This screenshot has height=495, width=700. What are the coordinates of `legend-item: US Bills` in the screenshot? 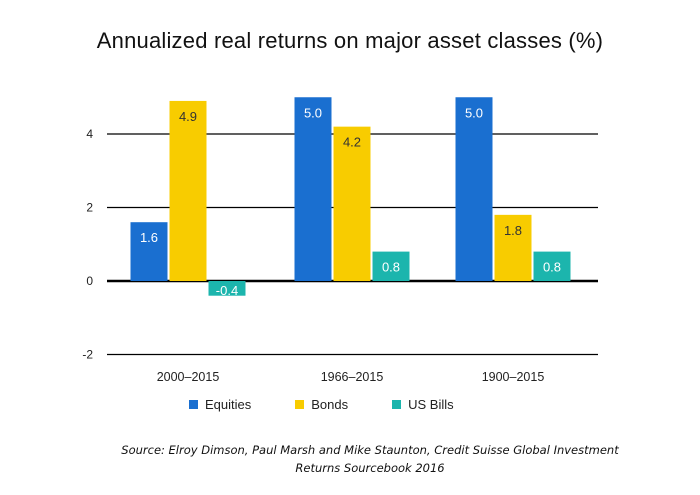 It's located at (423, 404).